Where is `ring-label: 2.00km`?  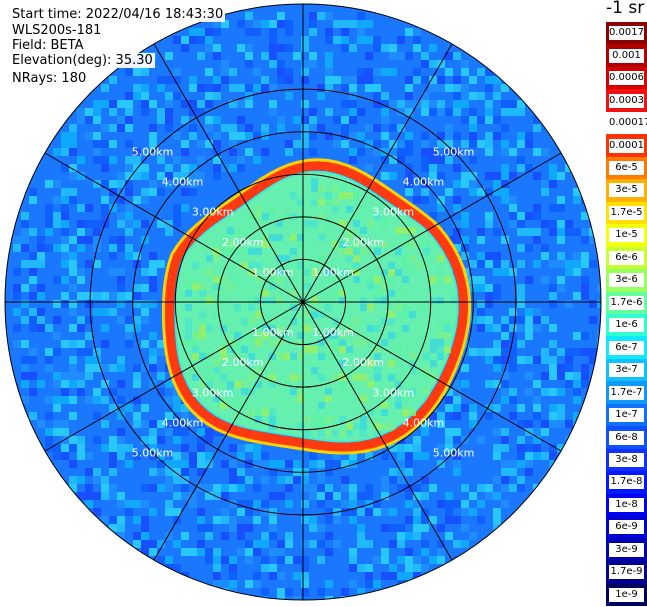 ring-label: 2.00km is located at coordinates (243, 242).